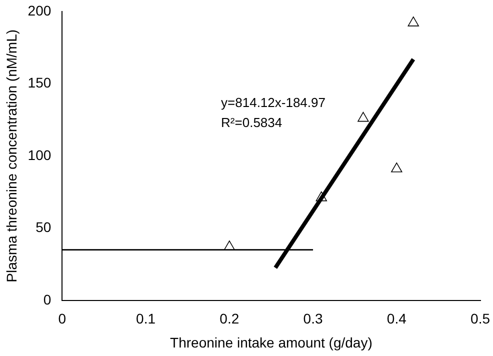 The width and height of the screenshot is (493, 356). What do you see at coordinates (44, 227) in the screenshot?
I see `y-tick-label: 50` at bounding box center [44, 227].